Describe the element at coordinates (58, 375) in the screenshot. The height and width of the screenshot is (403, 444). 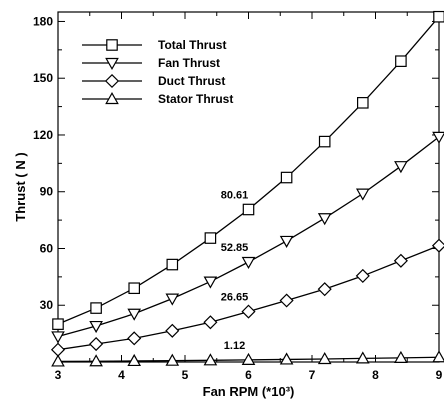
I see `x-tick-label: 3` at that location.